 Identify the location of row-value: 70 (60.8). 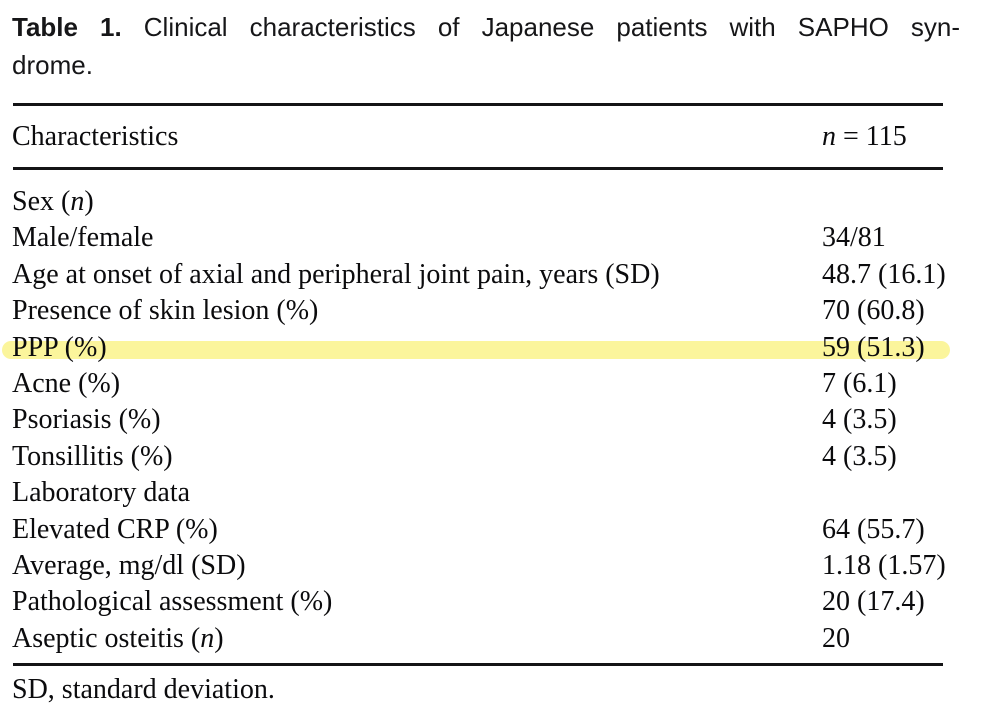
(873, 311).